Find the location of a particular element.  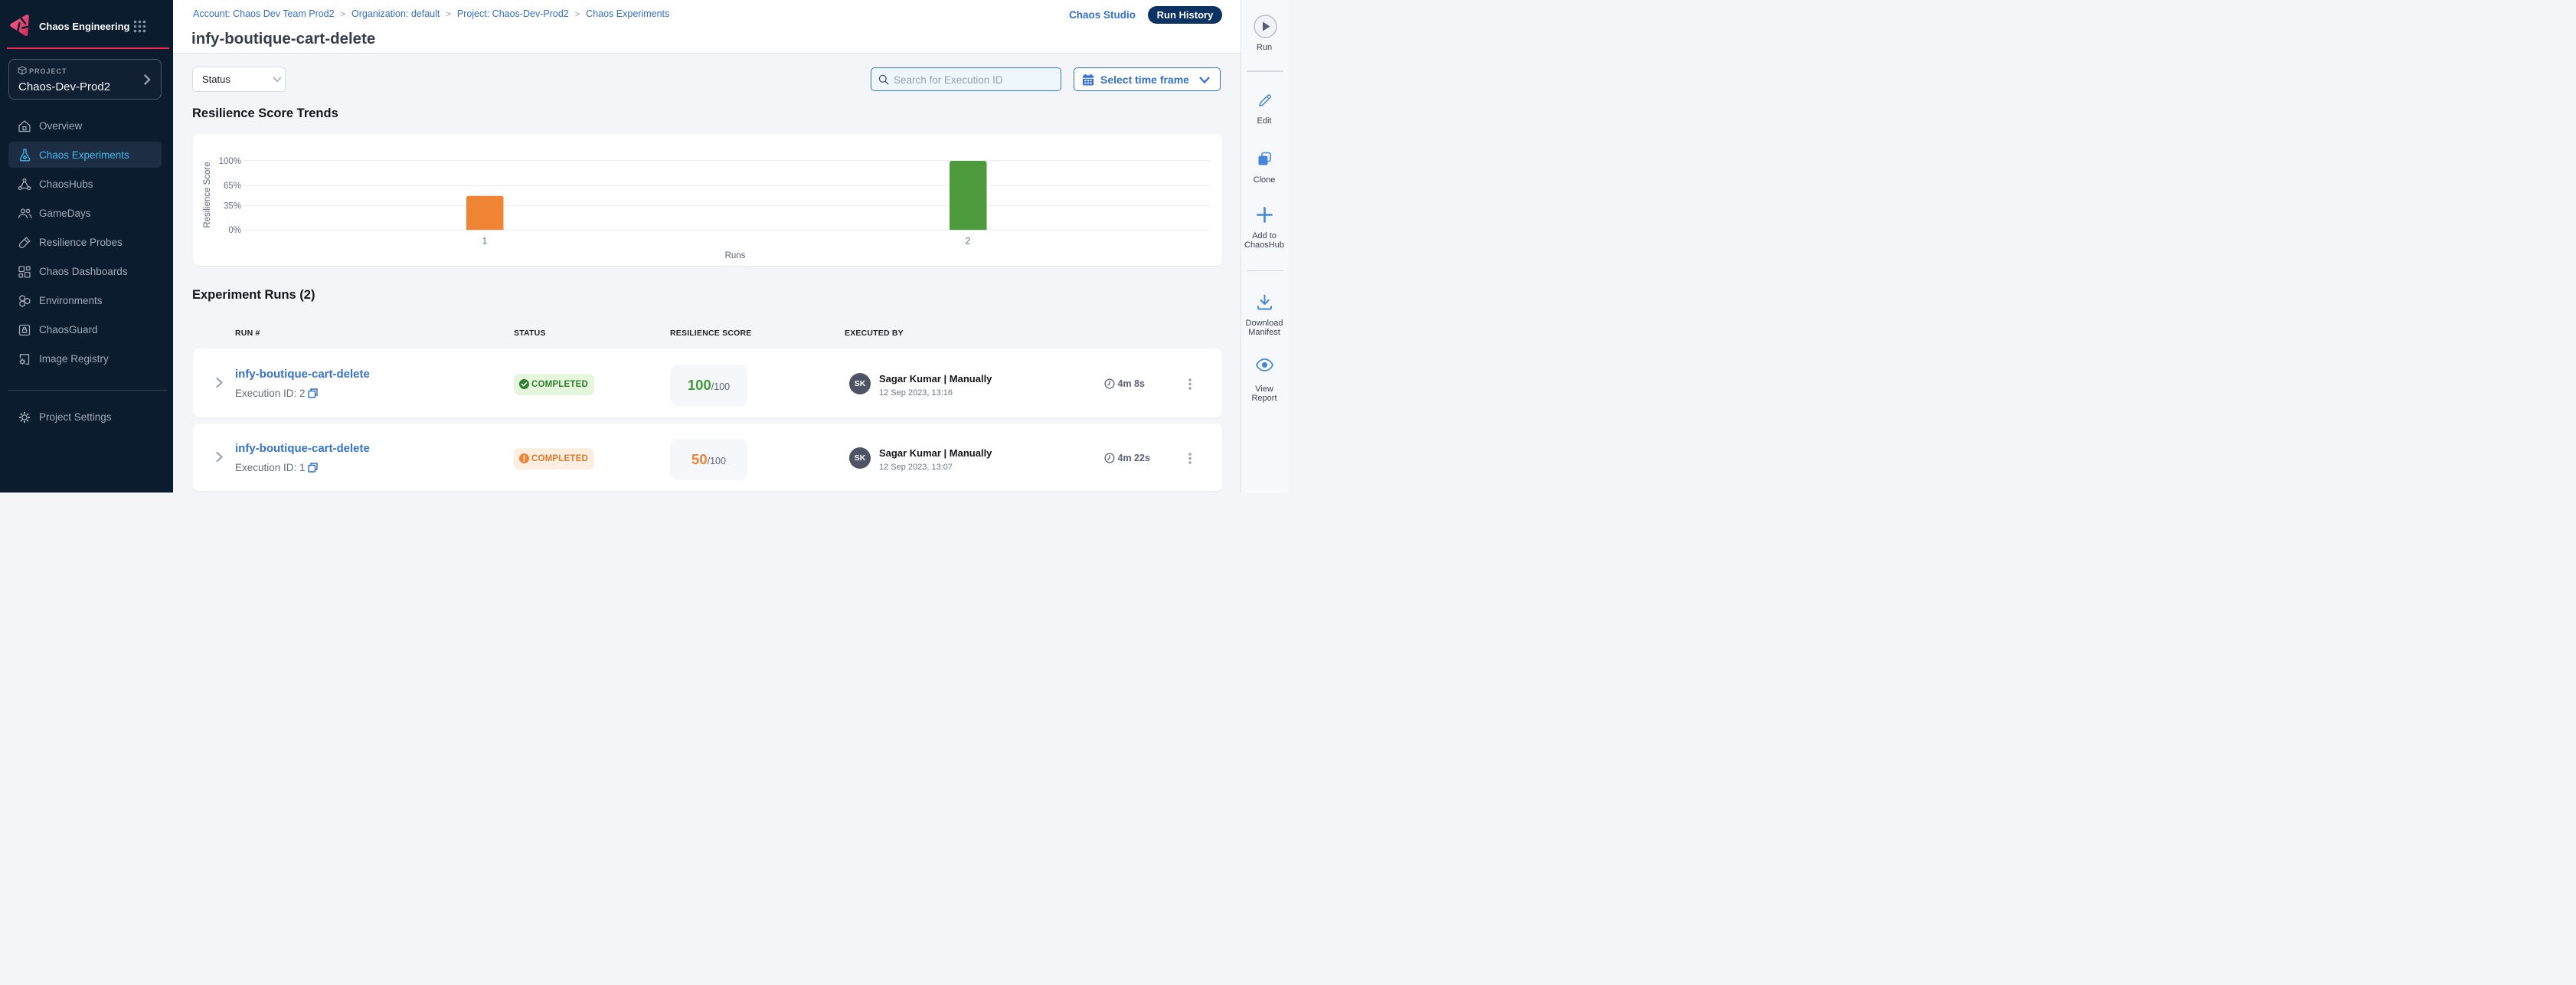

svg-text: Runs is located at coordinates (735, 255).